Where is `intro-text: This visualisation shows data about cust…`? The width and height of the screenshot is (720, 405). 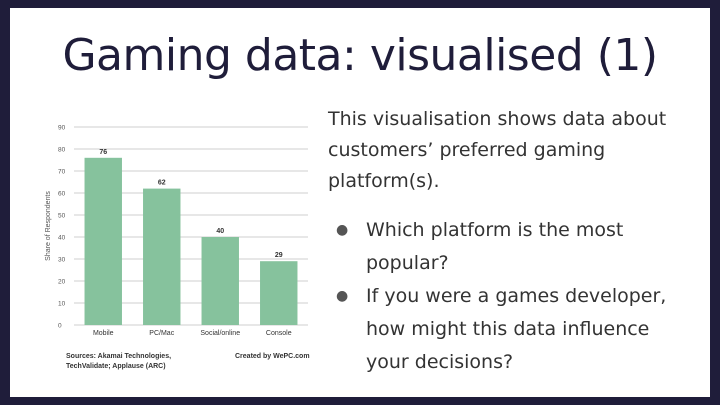
intro-text: This visualisation shows data about cust… is located at coordinates (497, 150).